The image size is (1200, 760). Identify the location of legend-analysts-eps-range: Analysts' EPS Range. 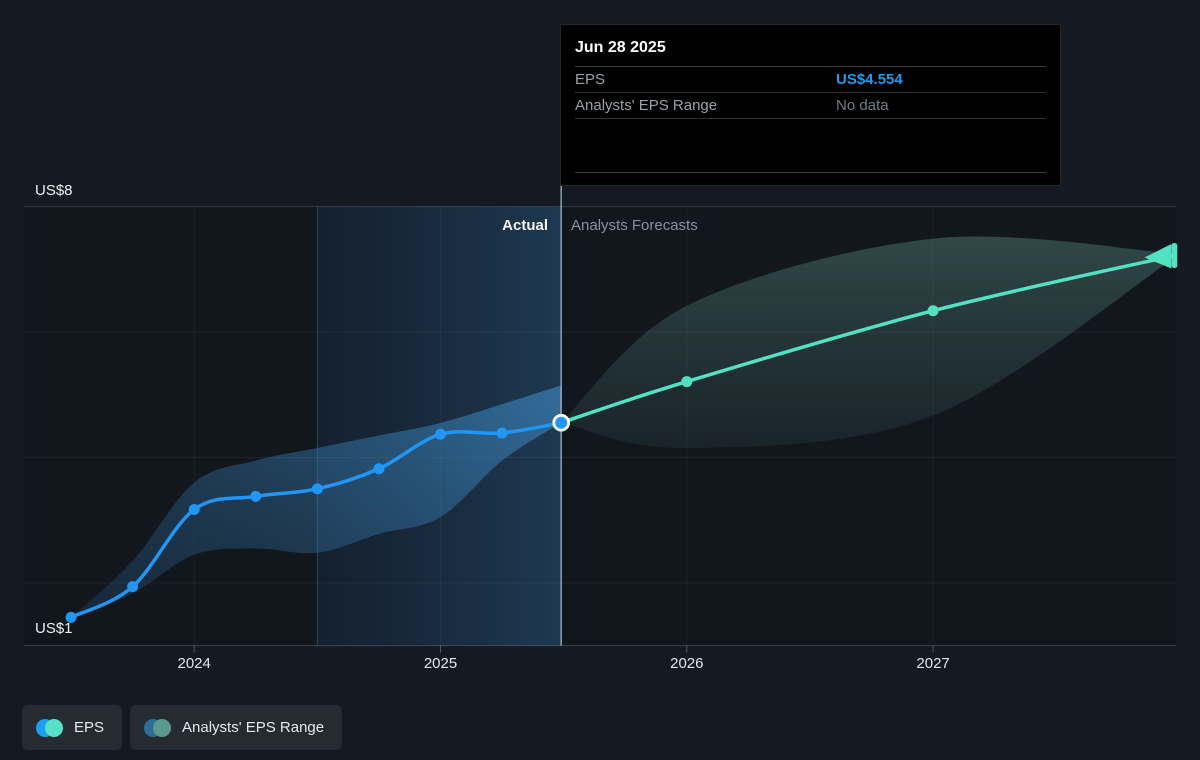
(236, 727).